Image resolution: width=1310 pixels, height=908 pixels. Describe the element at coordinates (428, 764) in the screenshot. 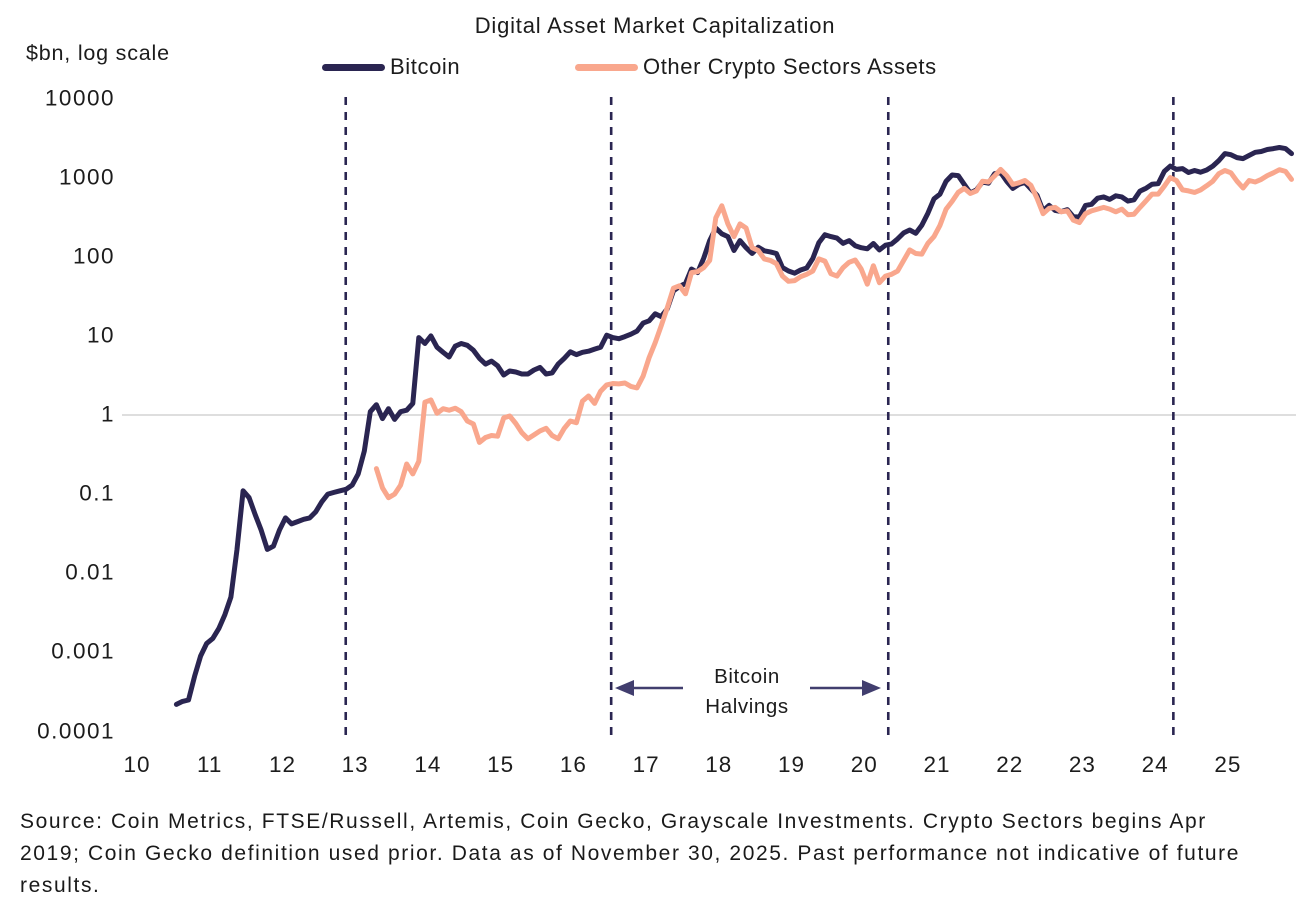

I see `x-tick-label: 14` at that location.